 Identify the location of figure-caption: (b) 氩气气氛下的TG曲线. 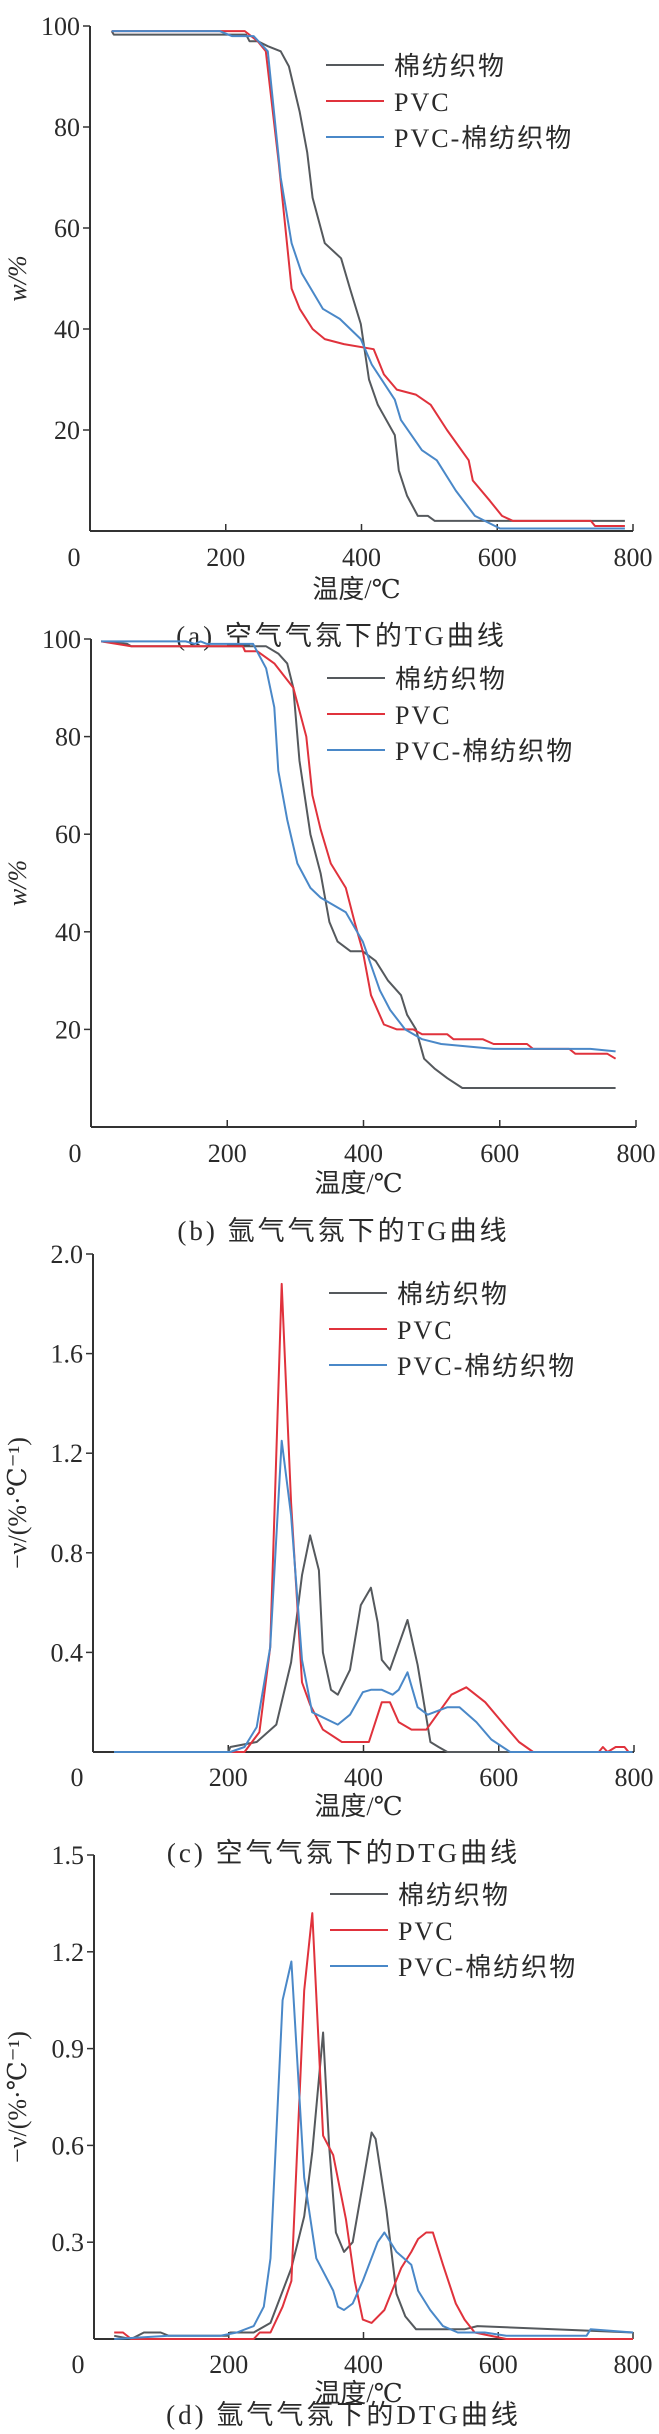
(343, 1231).